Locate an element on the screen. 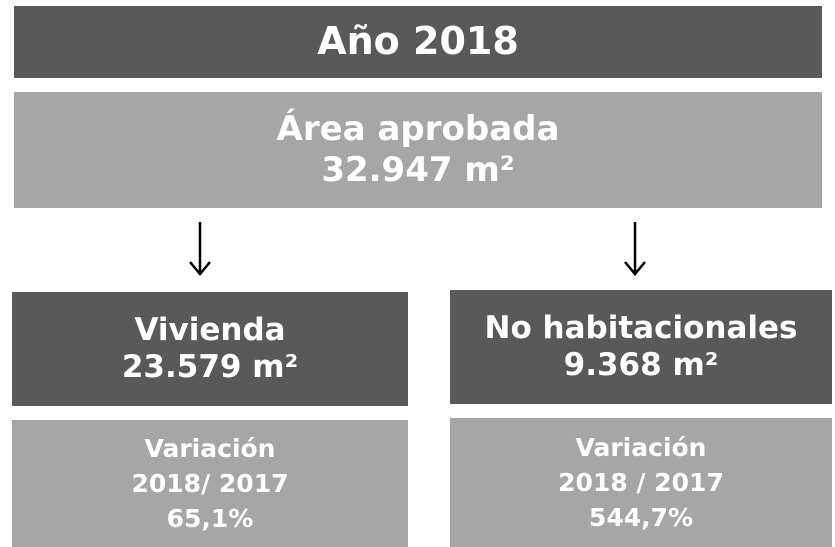 This screenshot has height=547, width=835. branch-value: 9.368 m² is located at coordinates (641, 365).